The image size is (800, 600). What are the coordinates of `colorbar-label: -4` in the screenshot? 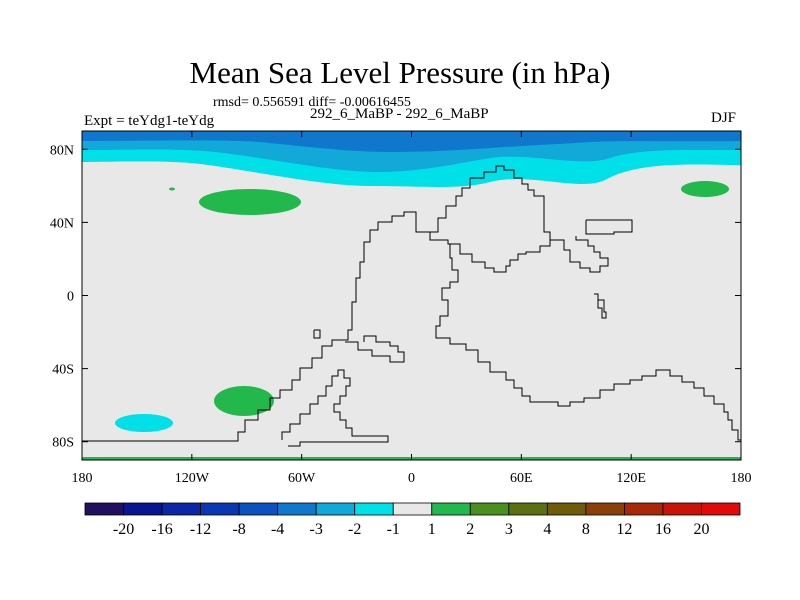 It's located at (277, 529).